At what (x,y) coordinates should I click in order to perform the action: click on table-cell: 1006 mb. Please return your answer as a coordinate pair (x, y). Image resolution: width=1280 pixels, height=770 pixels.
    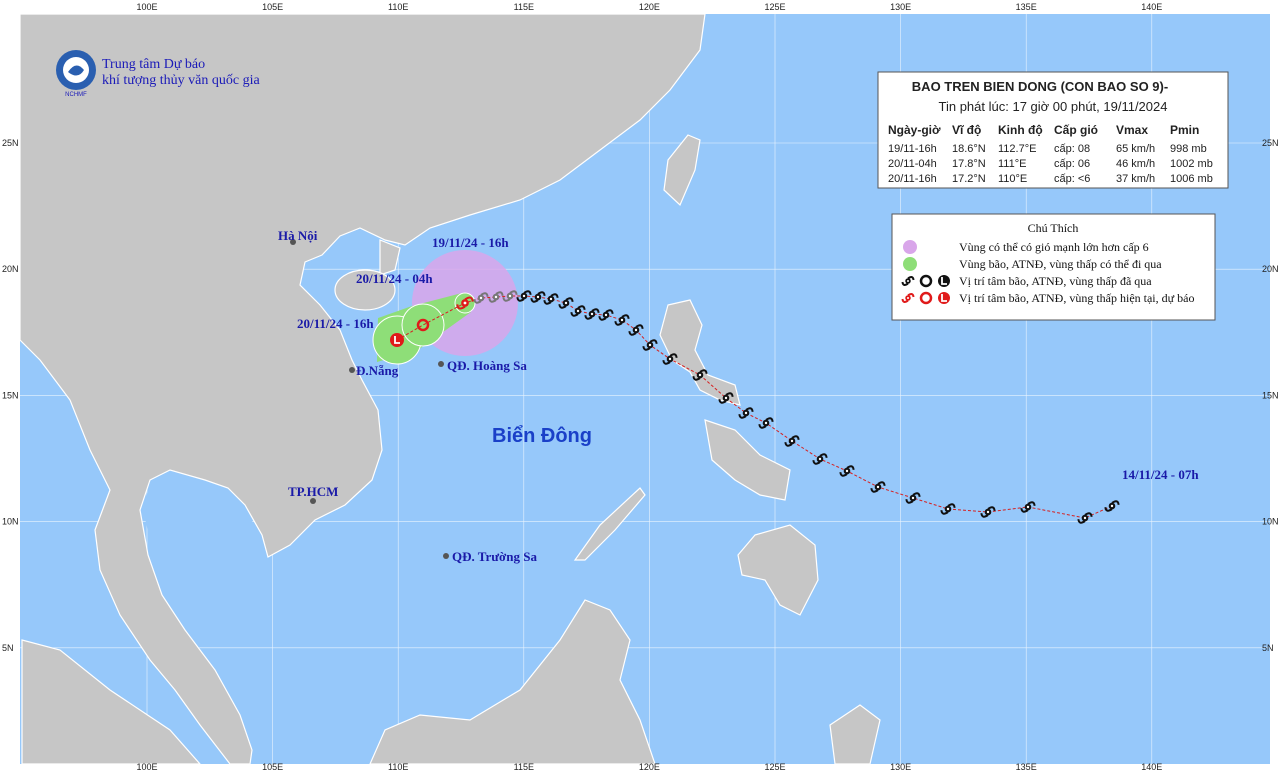
    Looking at the image, I should click on (1191, 179).